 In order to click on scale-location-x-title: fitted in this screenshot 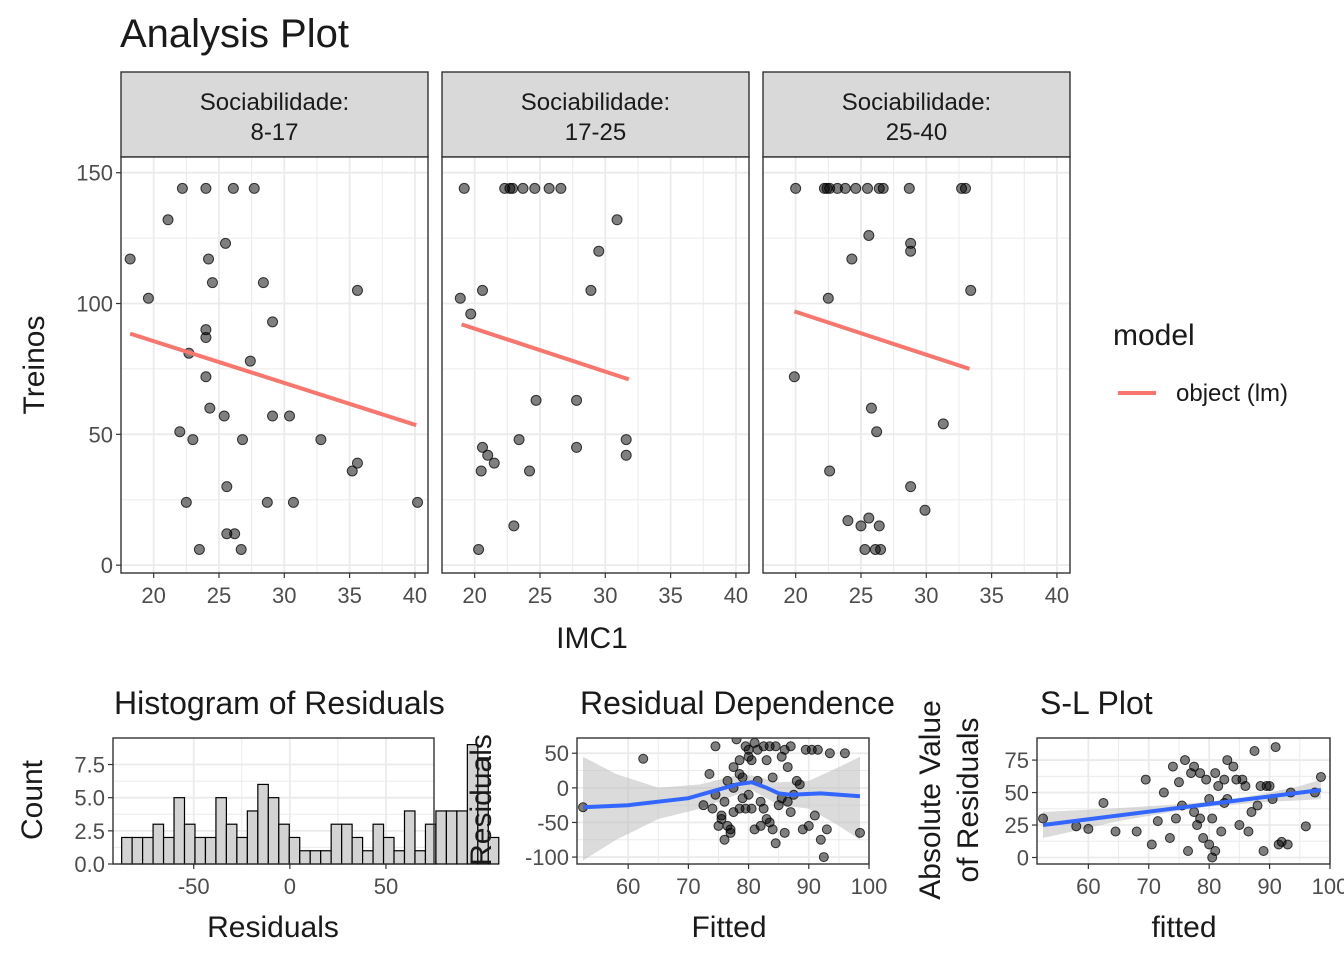, I will do `click(1183, 927)`.